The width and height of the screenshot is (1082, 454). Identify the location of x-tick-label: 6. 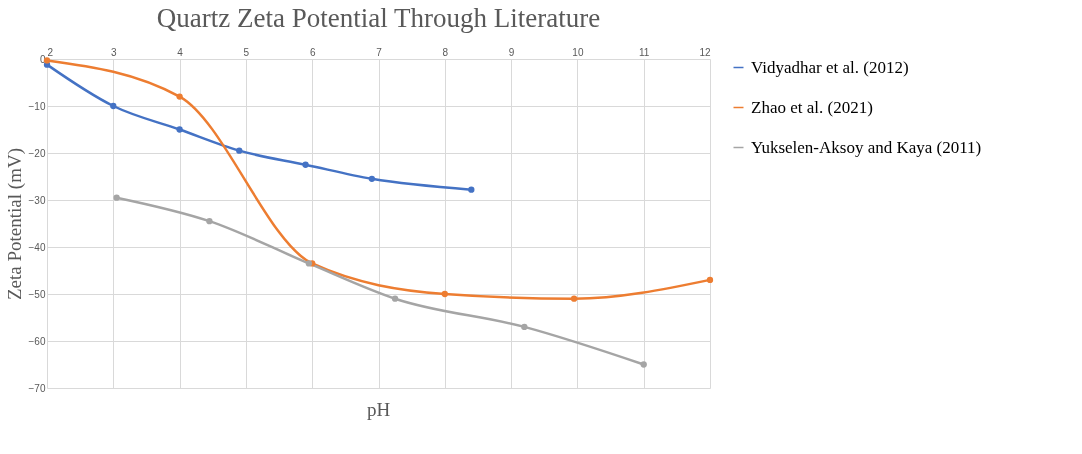
(312, 52).